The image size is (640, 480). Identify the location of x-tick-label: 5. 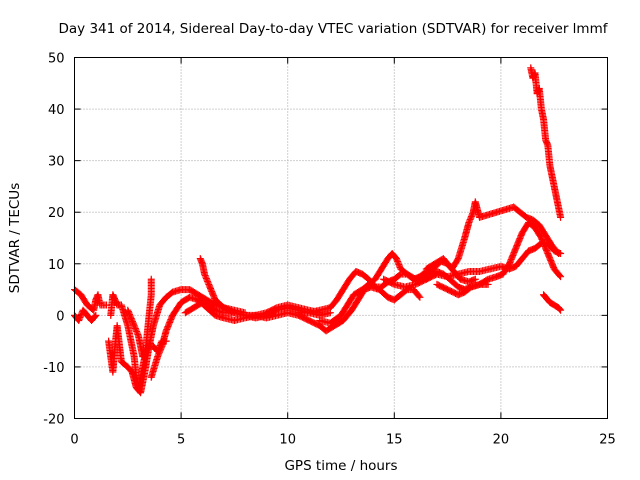
(181, 440).